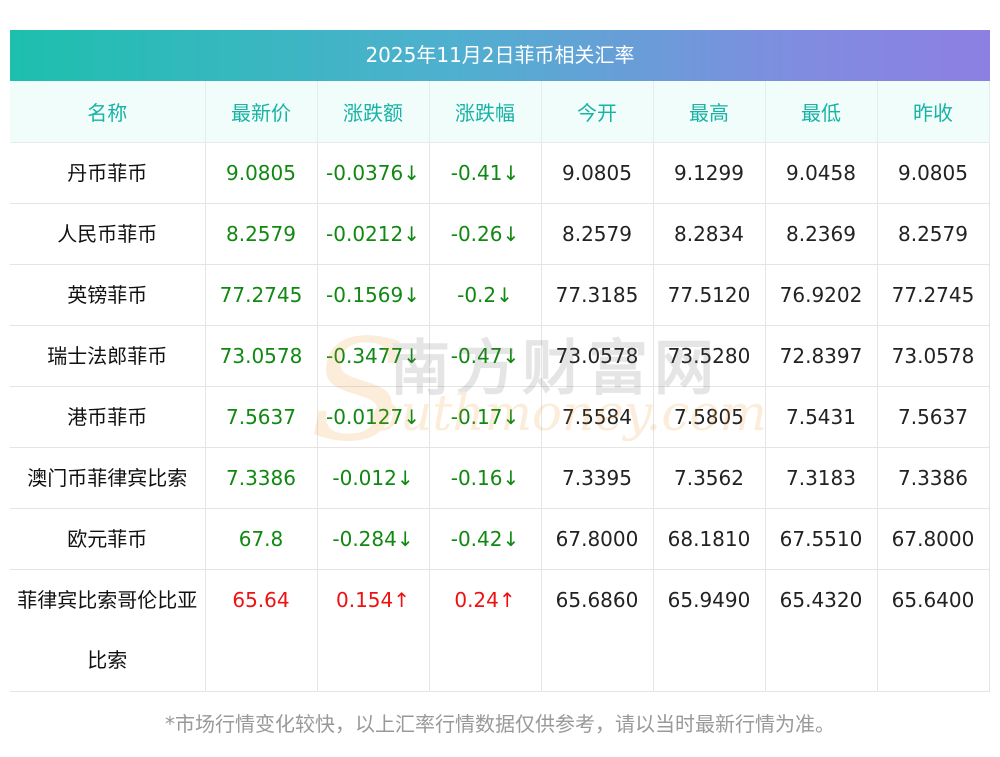  I want to click on currency-pair-name: 菲律宾比索哥伦比亚比索, so click(108, 630).